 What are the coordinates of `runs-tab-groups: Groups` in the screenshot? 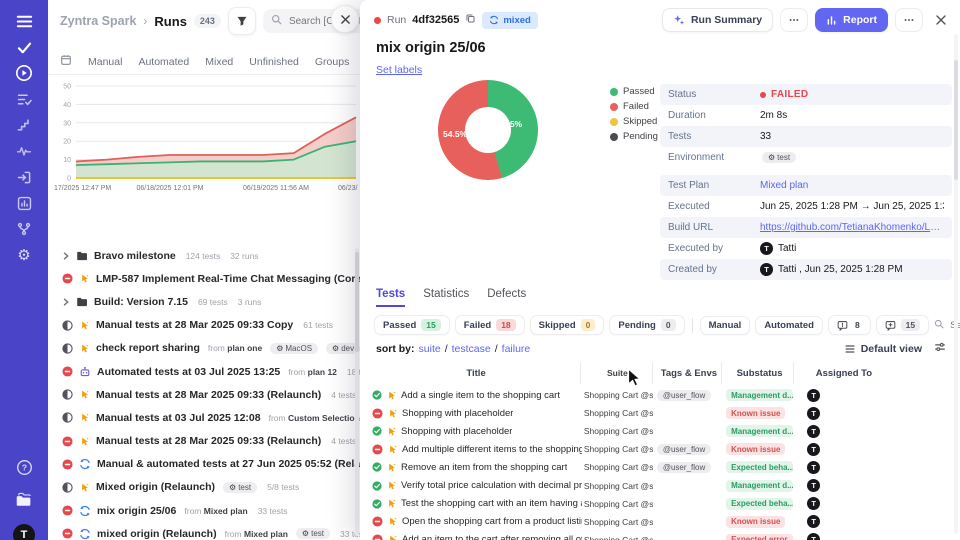 It's located at (332, 61).